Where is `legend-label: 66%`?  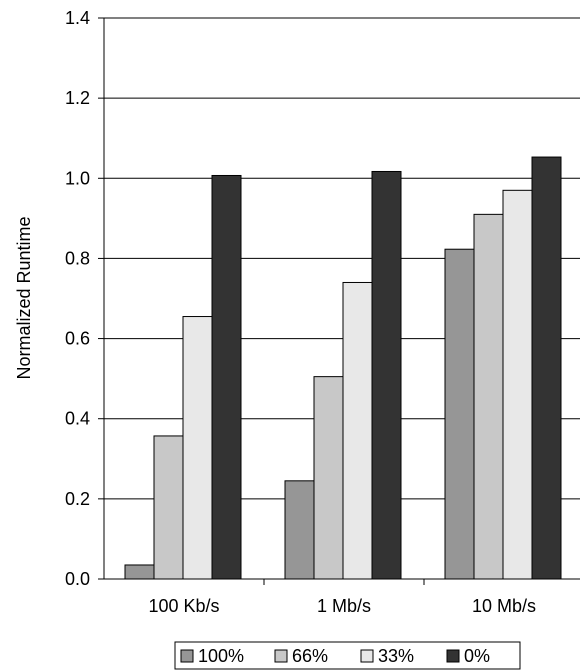
legend-label: 66% is located at coordinates (310, 656).